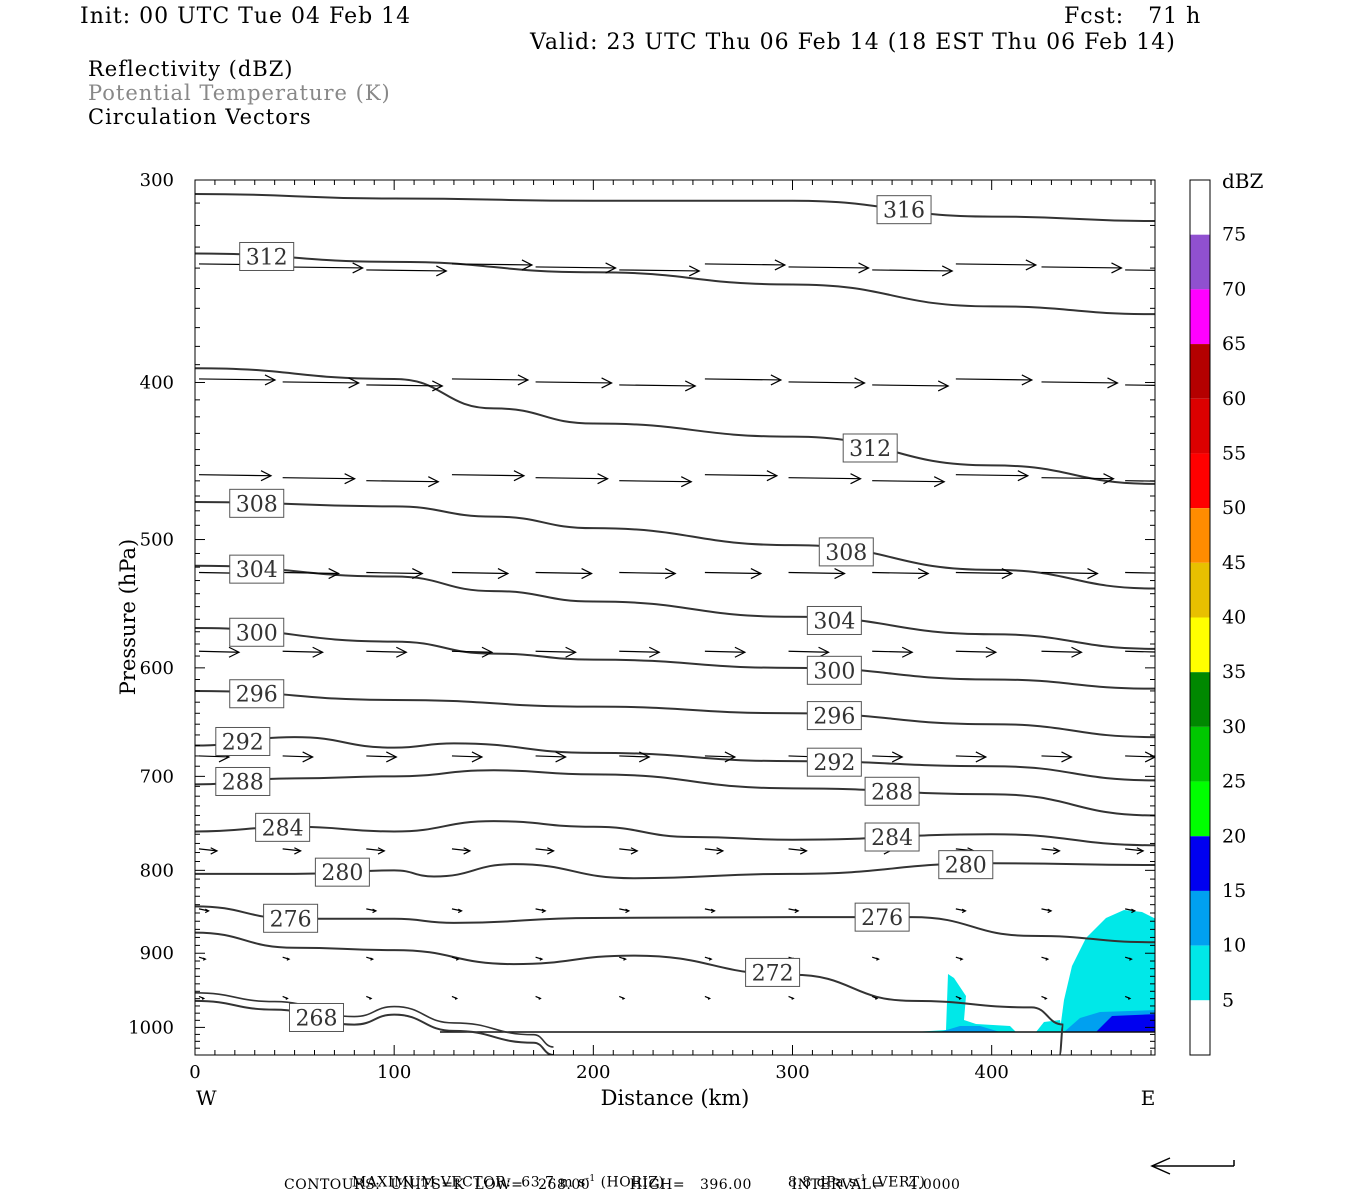  What do you see at coordinates (291, 919) in the screenshot?
I see `contour-label: 276` at bounding box center [291, 919].